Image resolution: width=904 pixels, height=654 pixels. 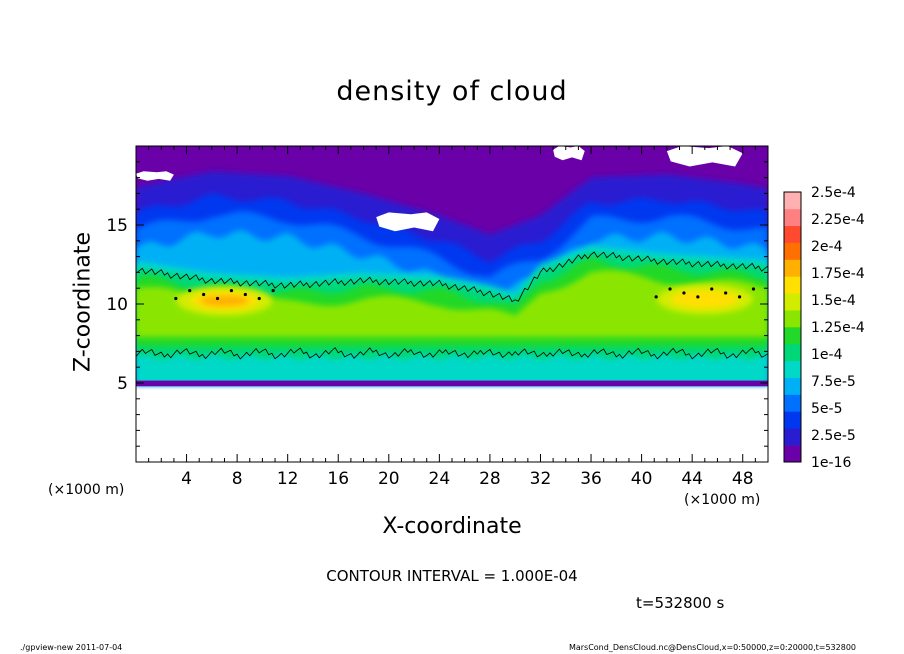 I want to click on x-tick-label-48: 48, so click(x=743, y=479).